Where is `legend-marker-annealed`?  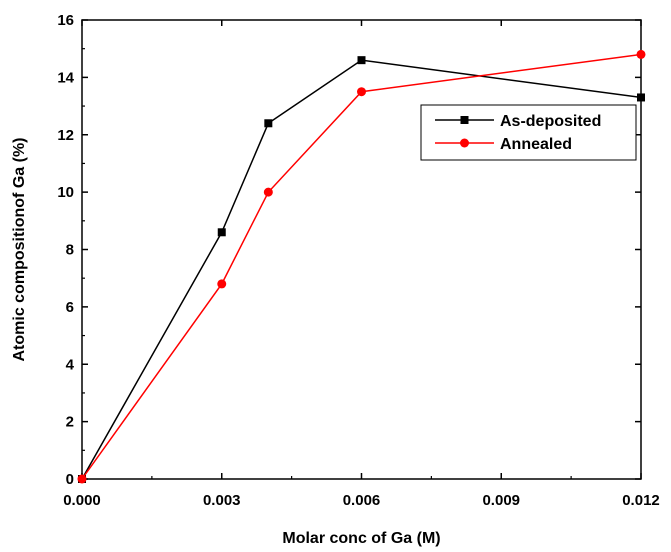 legend-marker-annealed is located at coordinates (464, 143).